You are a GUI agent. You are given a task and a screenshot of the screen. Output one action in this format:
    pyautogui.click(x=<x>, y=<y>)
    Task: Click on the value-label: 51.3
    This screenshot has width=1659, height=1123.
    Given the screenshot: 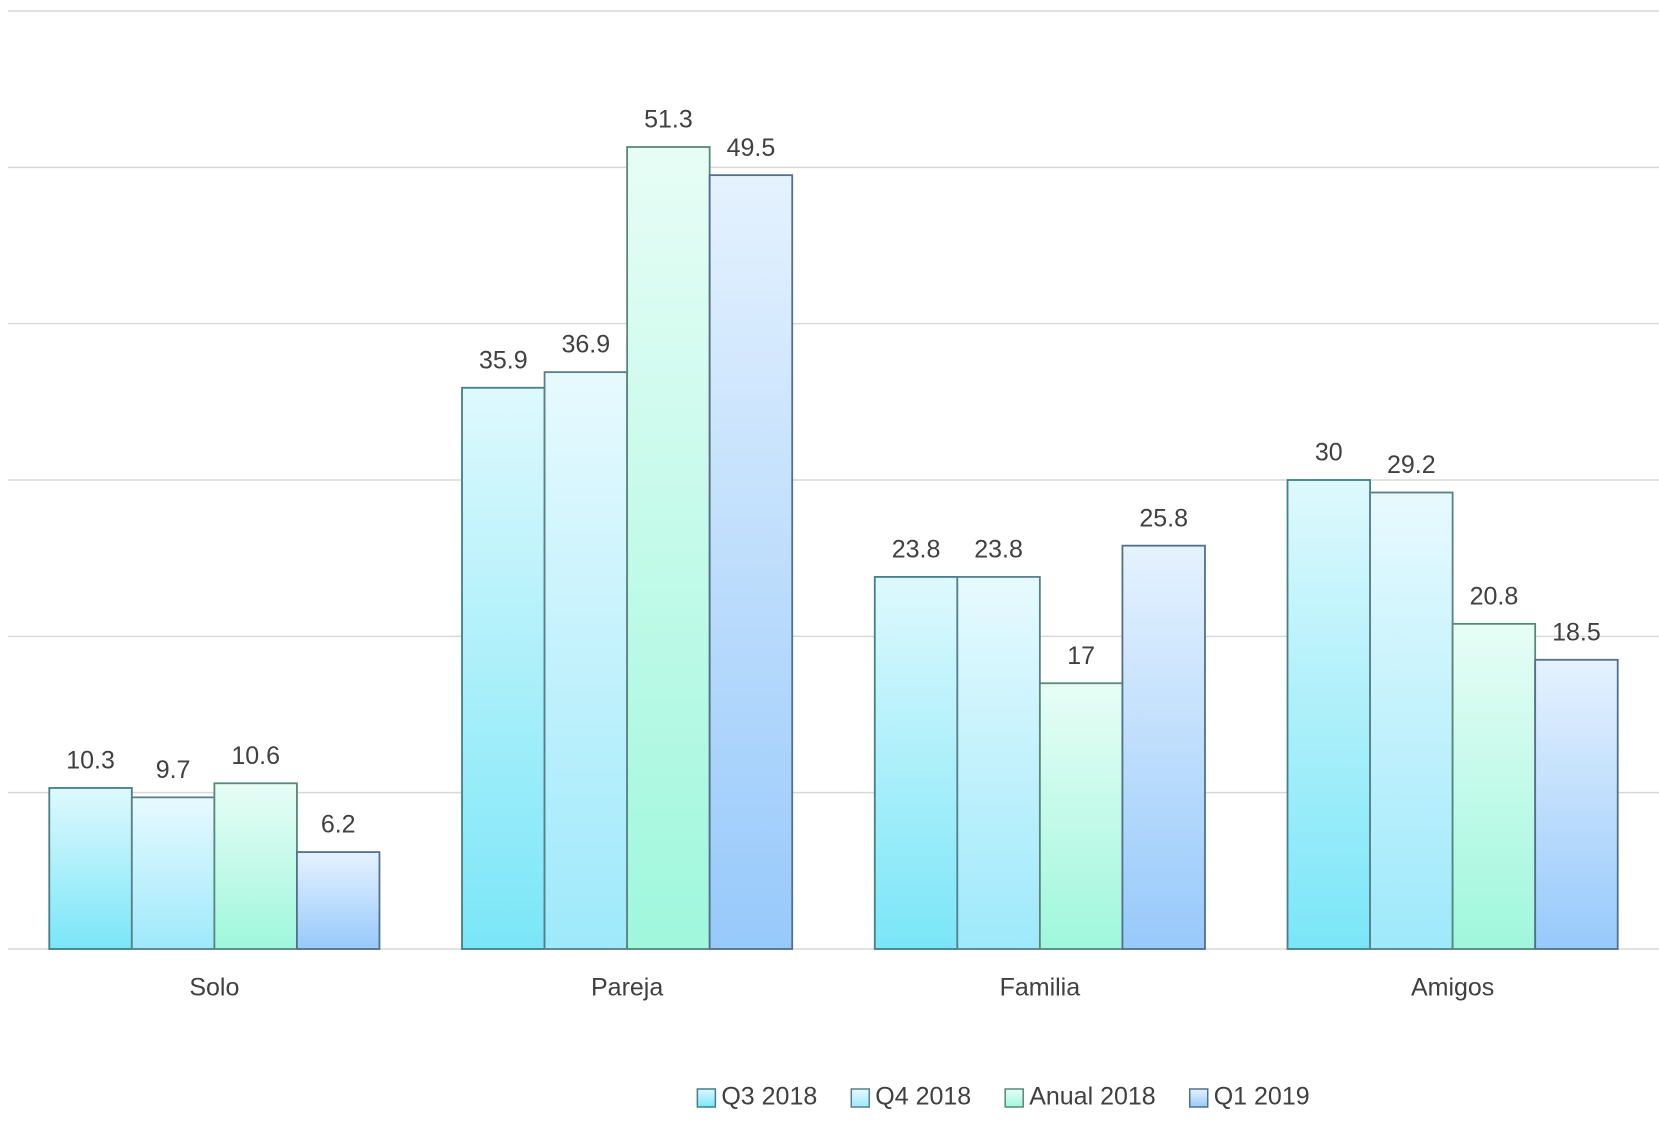 What is the action you would take?
    pyautogui.click(x=668, y=120)
    